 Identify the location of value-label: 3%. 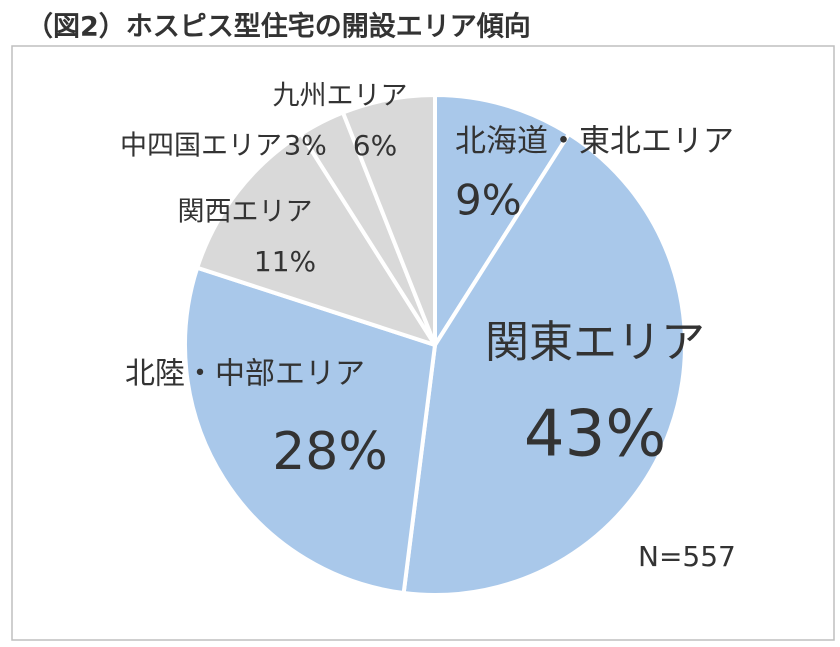
(305, 146).